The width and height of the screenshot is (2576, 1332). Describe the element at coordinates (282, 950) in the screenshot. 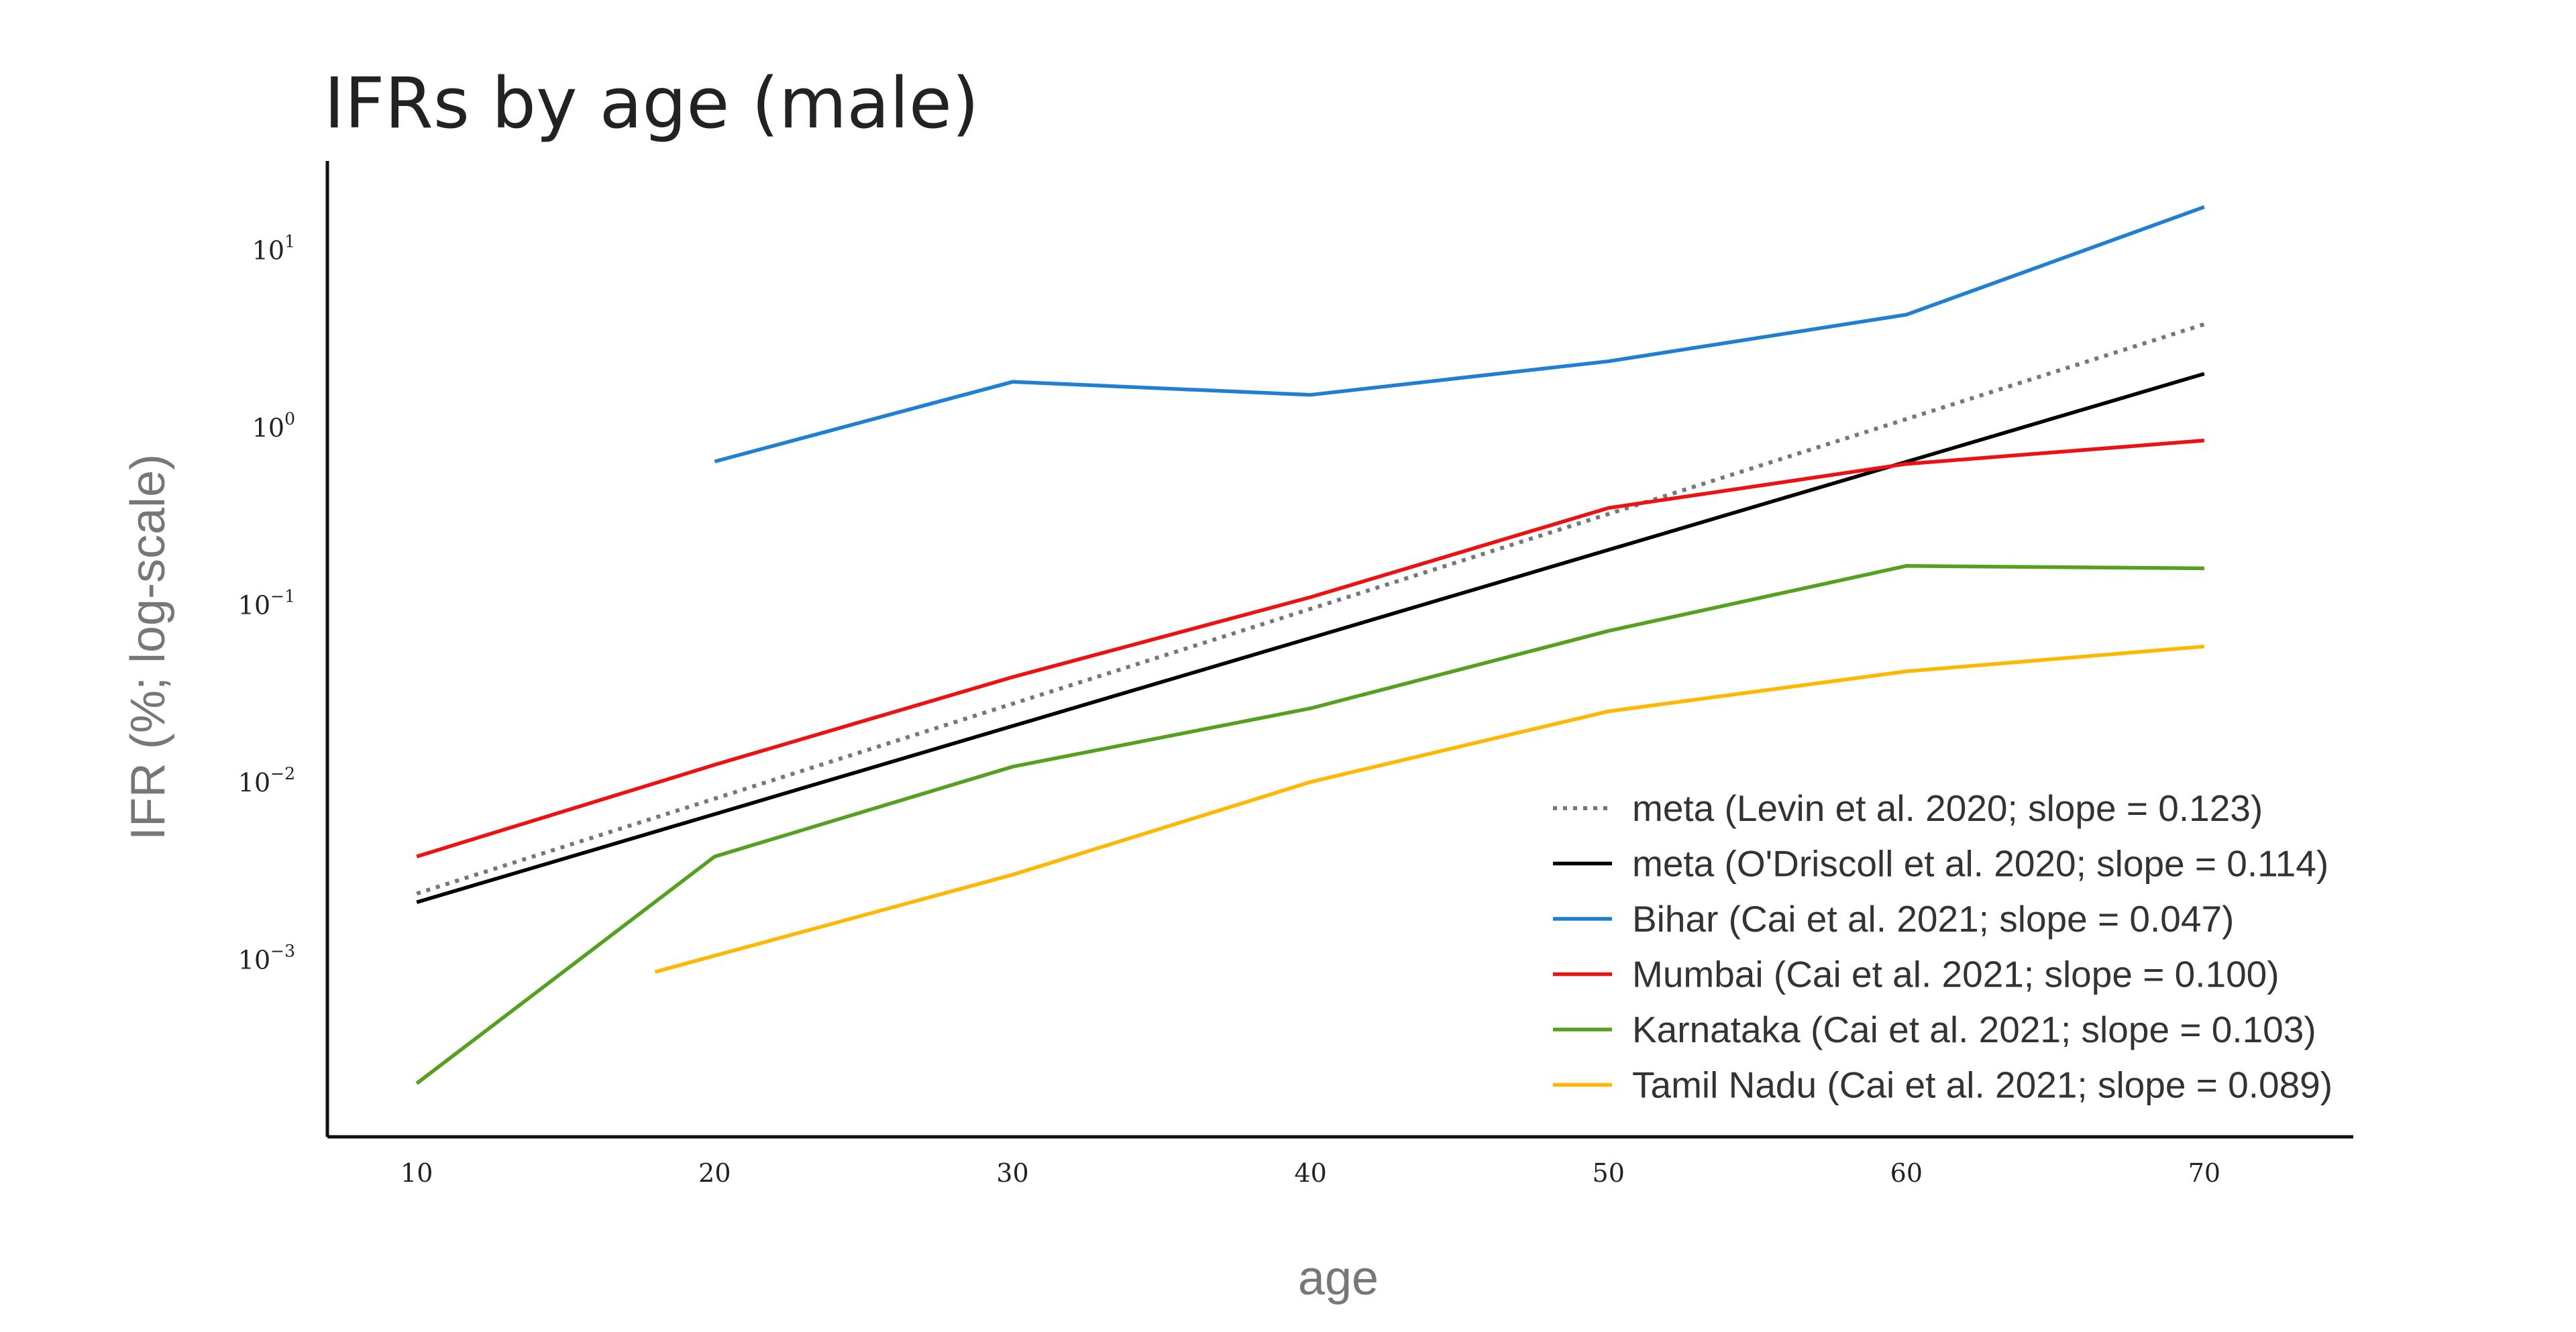

I see `y-tick-exponent: −3` at that location.